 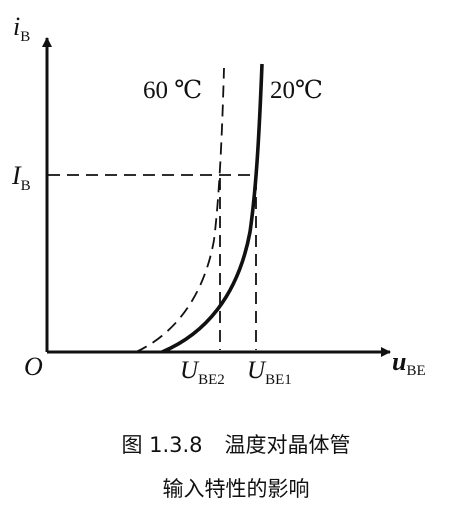 What do you see at coordinates (180, 210) in the screenshot?
I see `curve-60c` at bounding box center [180, 210].